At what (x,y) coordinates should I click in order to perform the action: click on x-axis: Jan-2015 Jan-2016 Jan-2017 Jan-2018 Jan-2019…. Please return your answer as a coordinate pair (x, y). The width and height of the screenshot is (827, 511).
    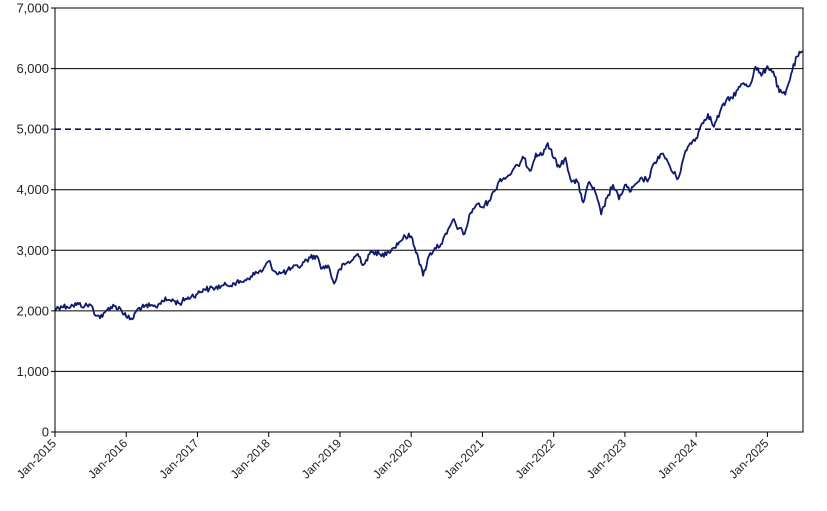
    Looking at the image, I should click on (393, 457).